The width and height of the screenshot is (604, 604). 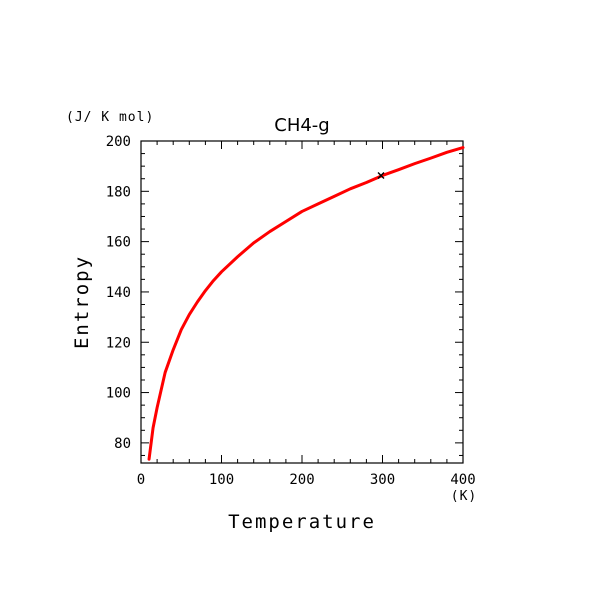 I want to click on x-tick-label: 100, so click(x=221, y=480).